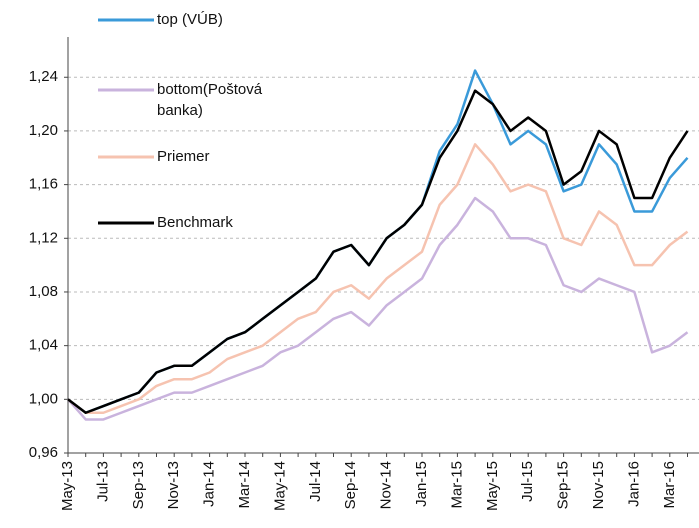 The width and height of the screenshot is (699, 528). I want to click on x-tick-label: Jul-13, so click(102, 481).